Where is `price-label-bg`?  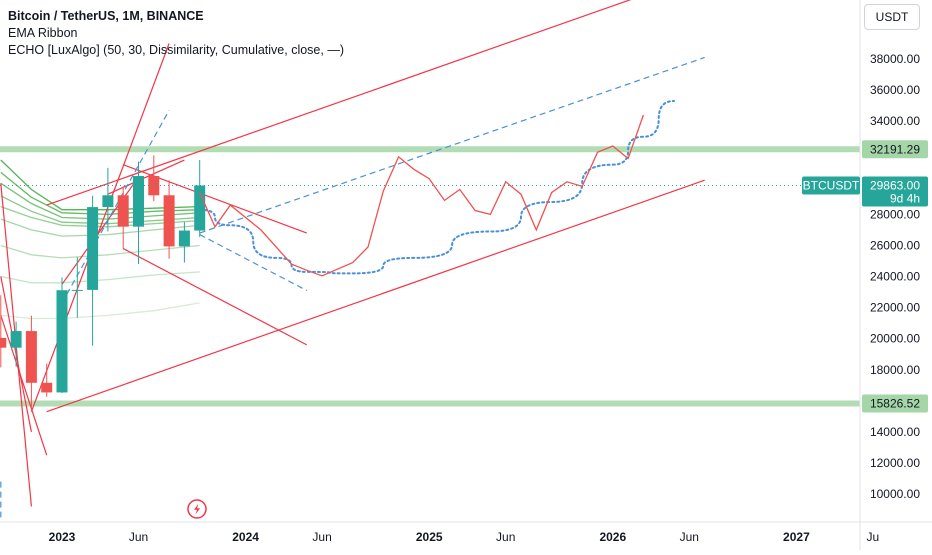
price-label-bg is located at coordinates (895, 191).